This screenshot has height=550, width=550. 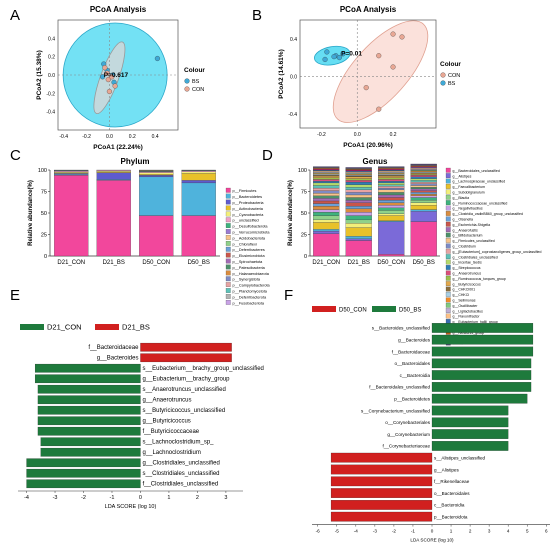 What do you see at coordinates (197, 498) in the screenshot?
I see `lda-e-x-tick-label: 2` at bounding box center [197, 498].